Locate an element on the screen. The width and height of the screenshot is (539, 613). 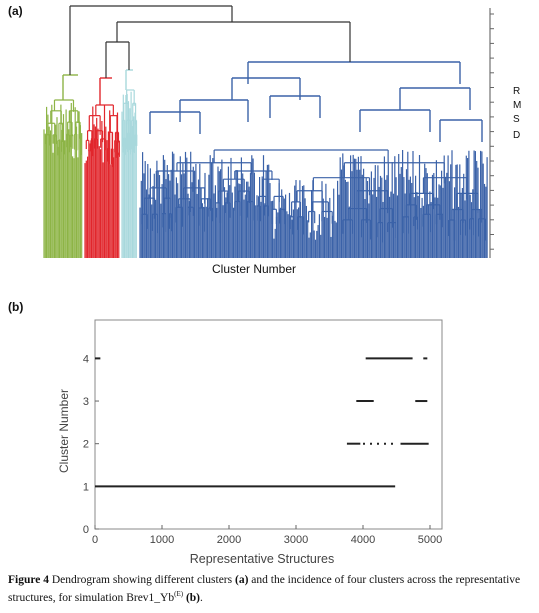
y-axis-label: Cluster Number is located at coordinates (64, 431).